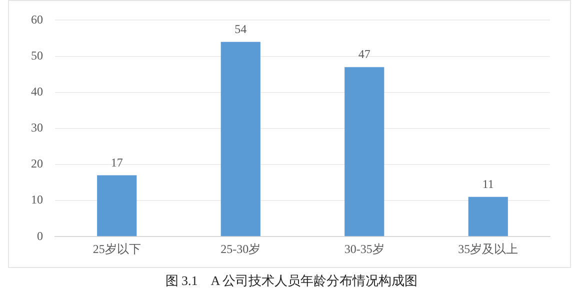 This screenshot has width=583, height=301. What do you see at coordinates (240, 29) in the screenshot?
I see `data-label: 54` at bounding box center [240, 29].